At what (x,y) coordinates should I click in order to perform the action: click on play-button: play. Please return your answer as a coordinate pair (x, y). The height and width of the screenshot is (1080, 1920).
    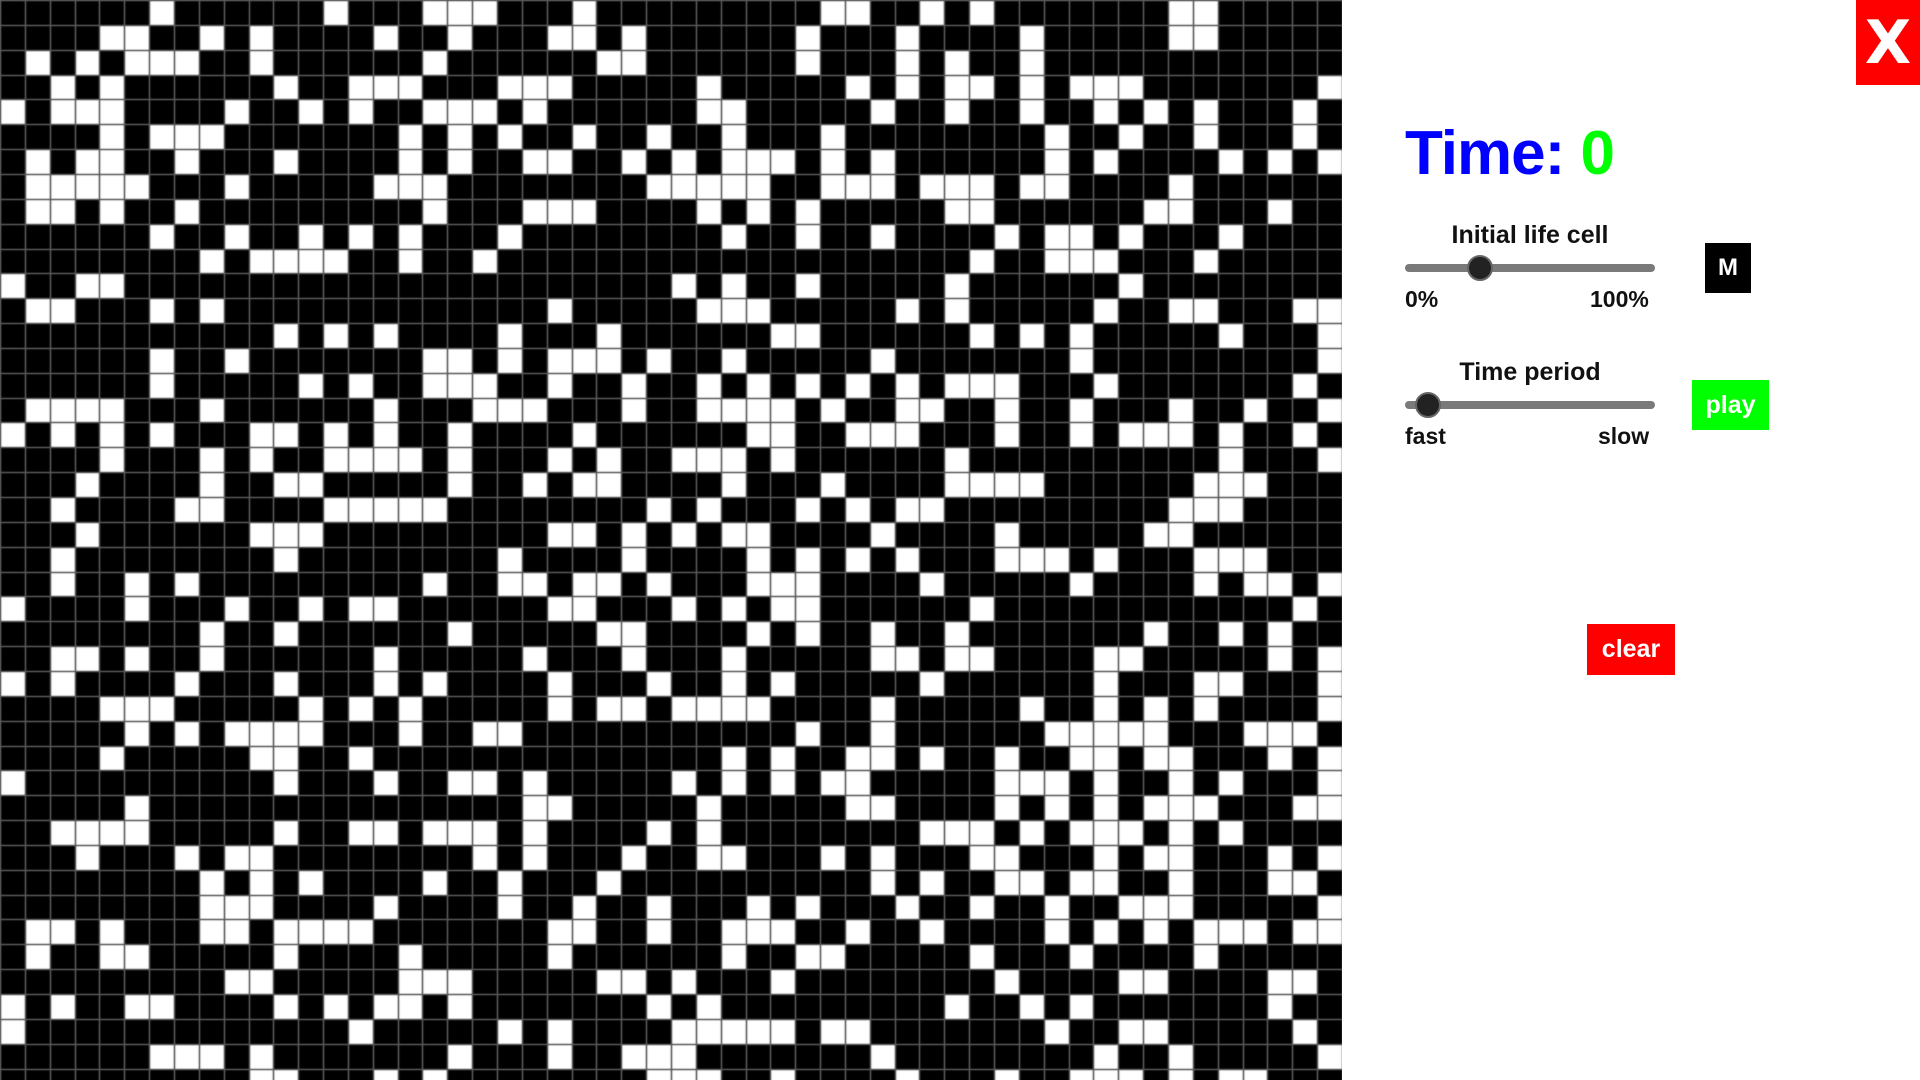
    Looking at the image, I should click on (1730, 405).